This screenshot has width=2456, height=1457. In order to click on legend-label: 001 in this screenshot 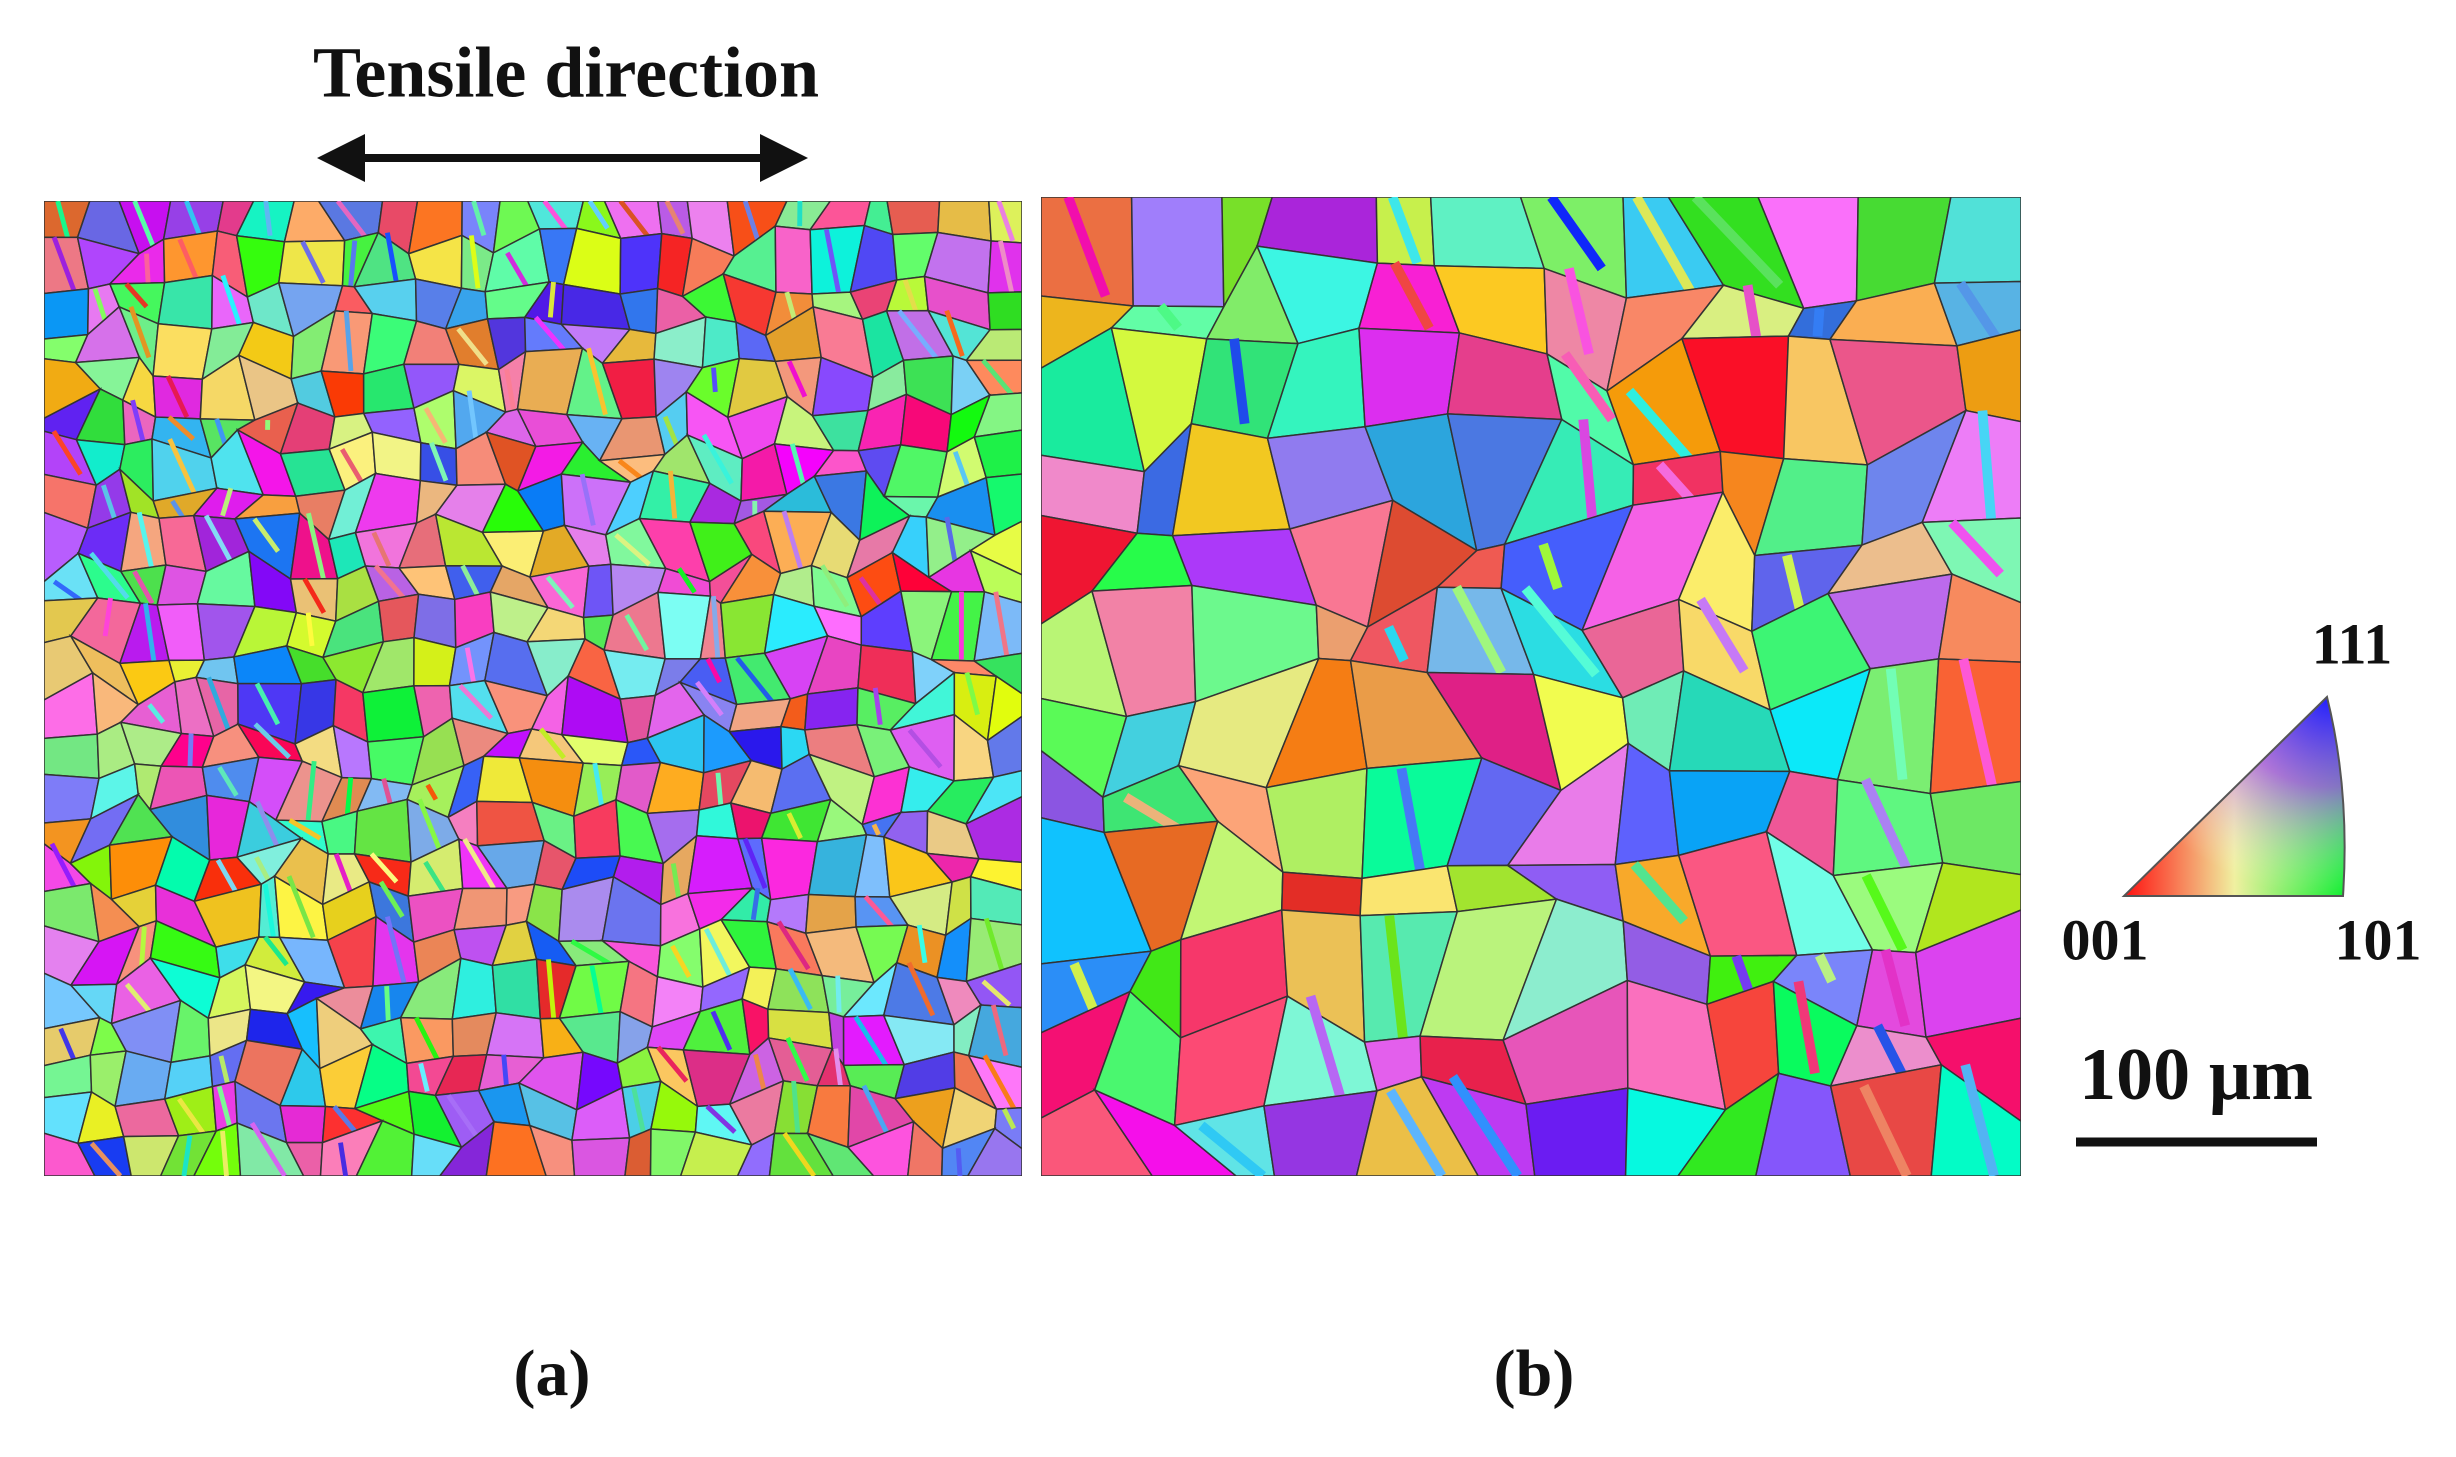, I will do `click(2105, 939)`.